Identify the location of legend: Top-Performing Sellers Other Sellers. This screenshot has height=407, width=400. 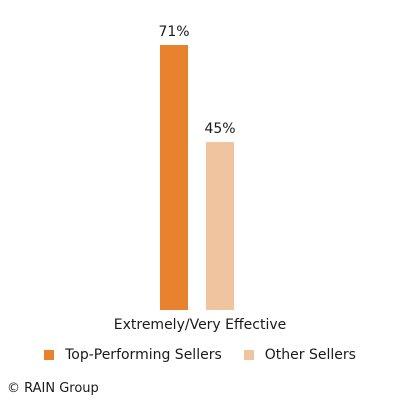
(200, 355).